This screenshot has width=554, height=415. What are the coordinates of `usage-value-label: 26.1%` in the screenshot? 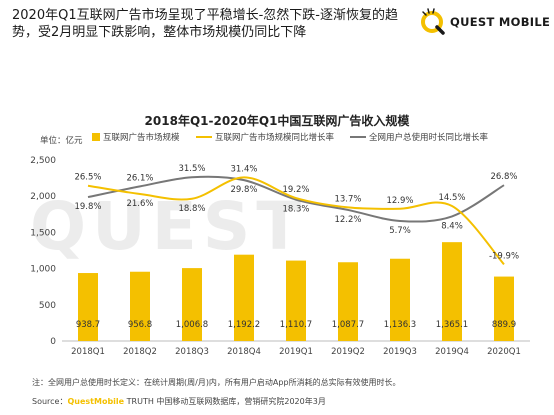 It's located at (139, 178).